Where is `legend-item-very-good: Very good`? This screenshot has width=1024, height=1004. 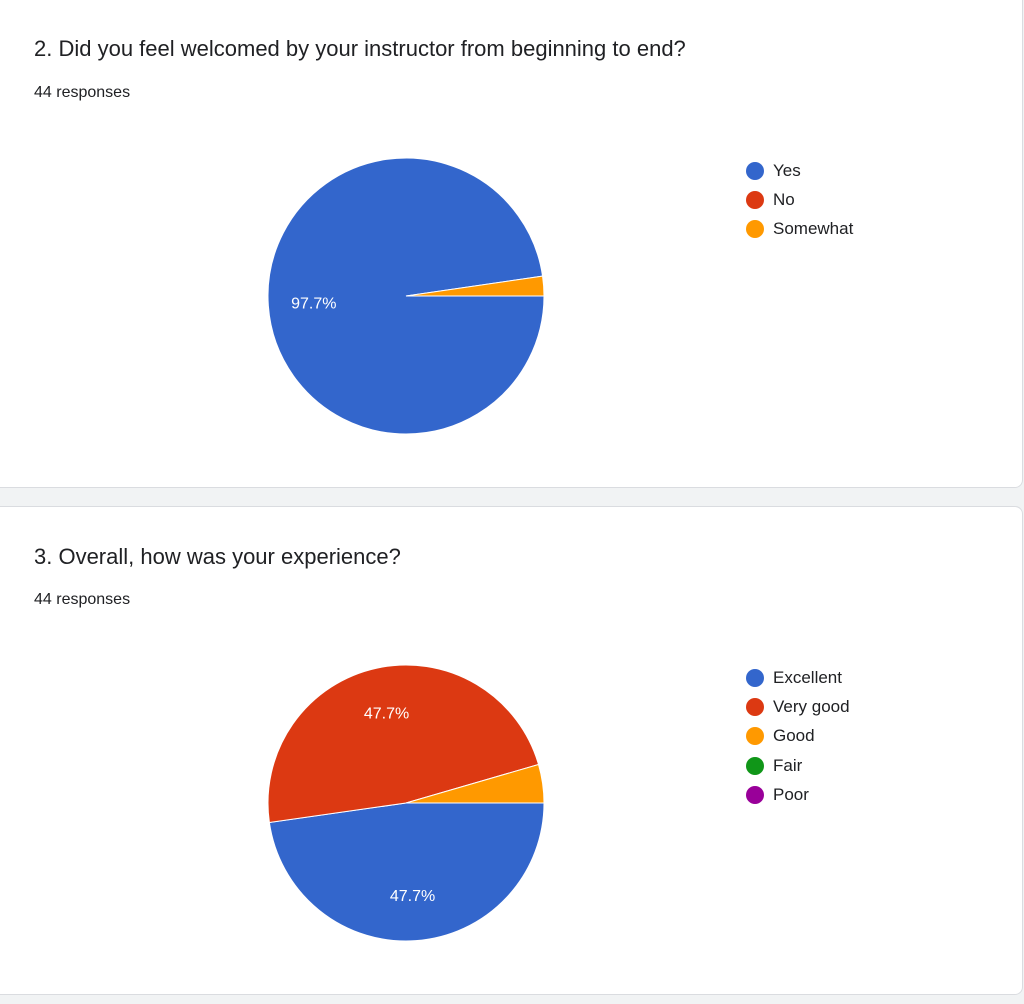
legend-item-very-good: Very good is located at coordinates (798, 706).